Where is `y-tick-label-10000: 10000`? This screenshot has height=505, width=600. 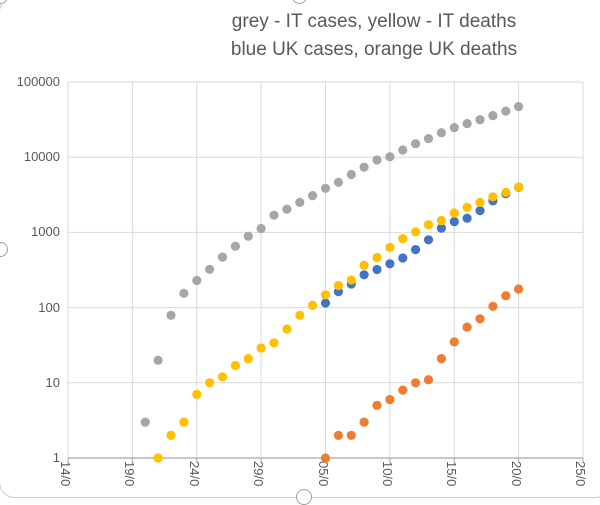
y-tick-label-10000: 10000 is located at coordinates (41, 156).